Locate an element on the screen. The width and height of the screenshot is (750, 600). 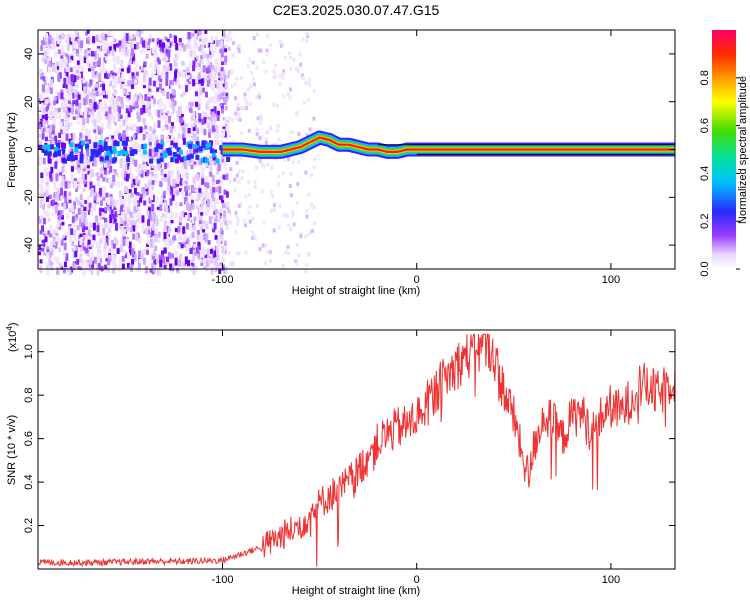
colorbar-label: Normalized spectral amplitude is located at coordinates (743, 150).